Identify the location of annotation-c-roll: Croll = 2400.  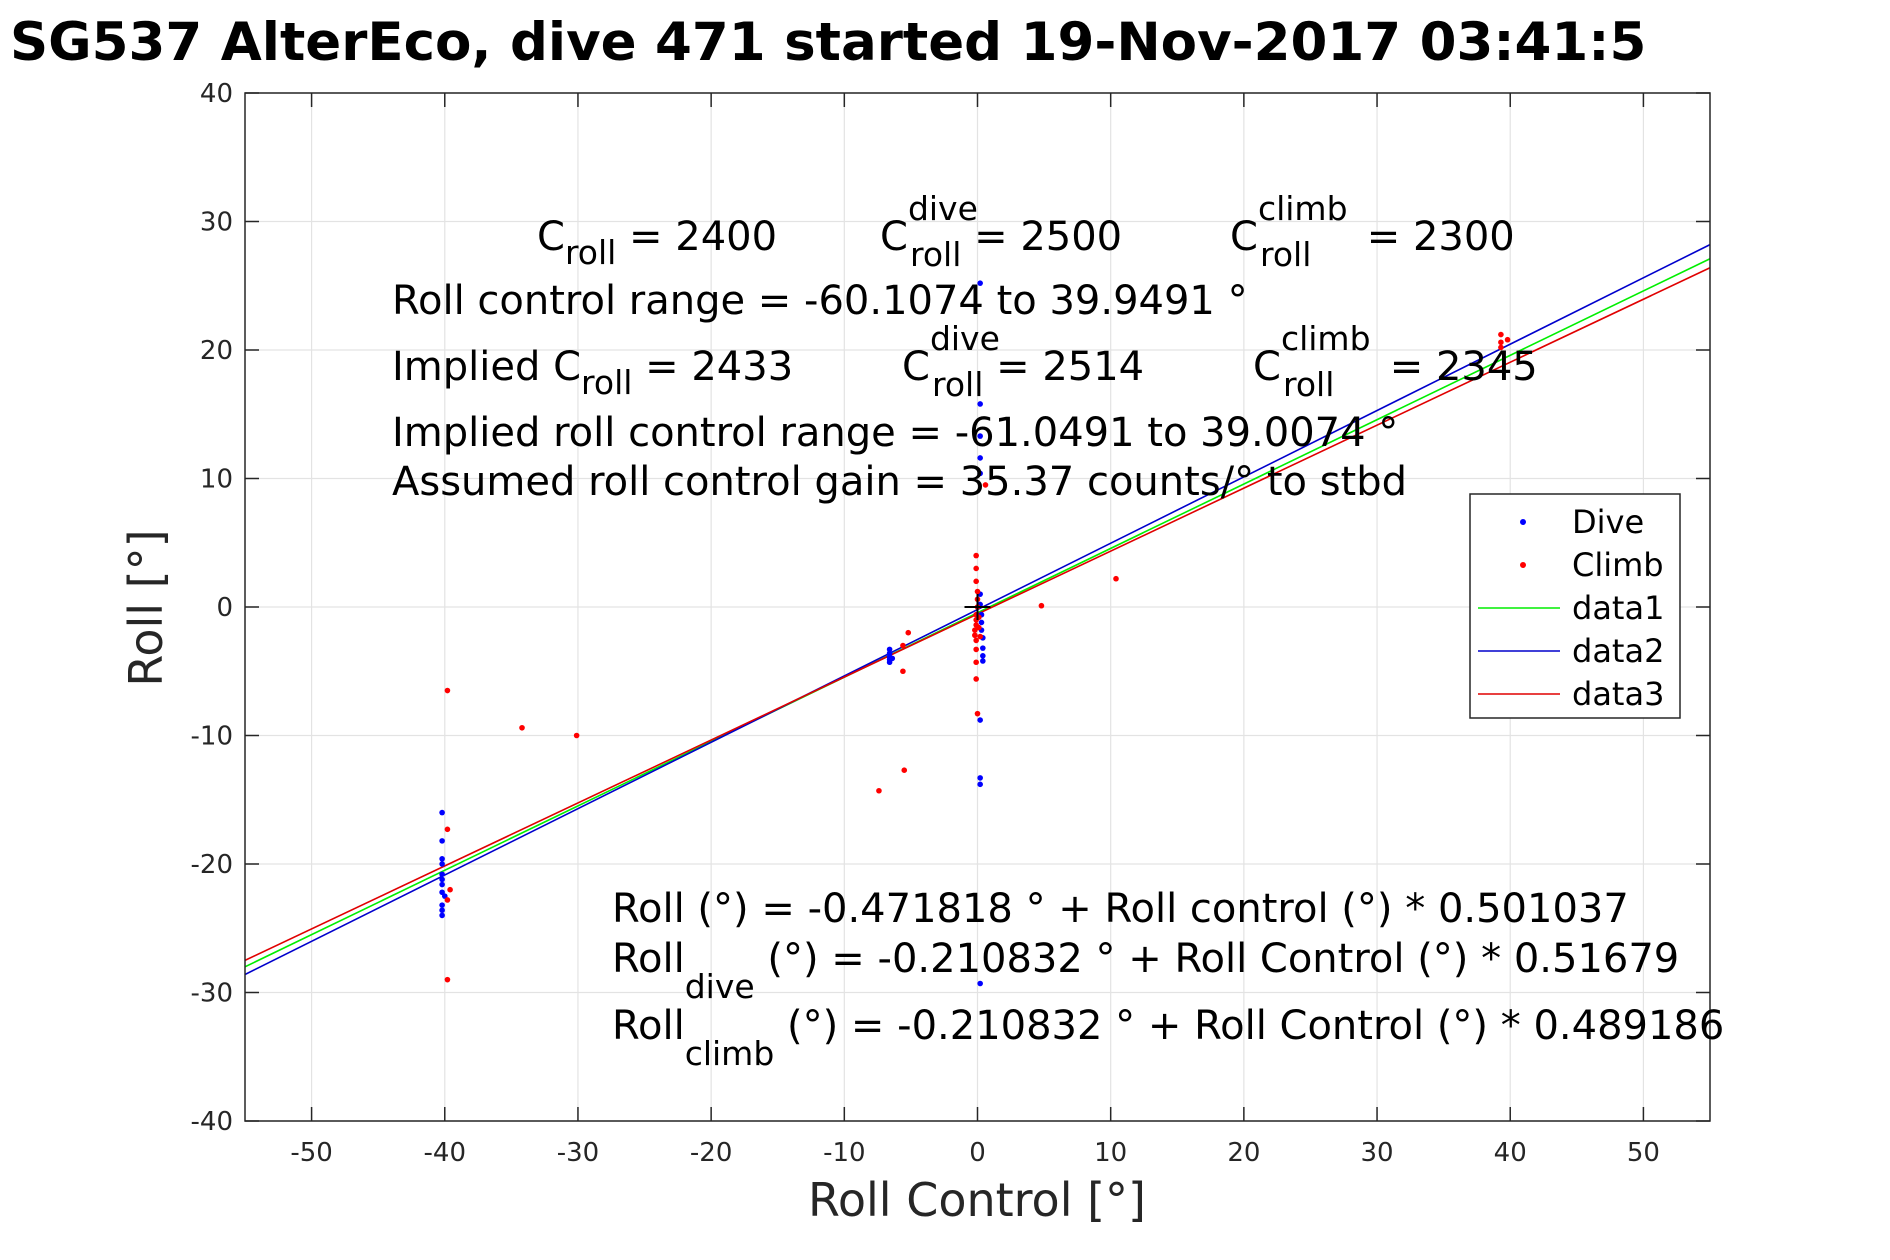
(657, 243).